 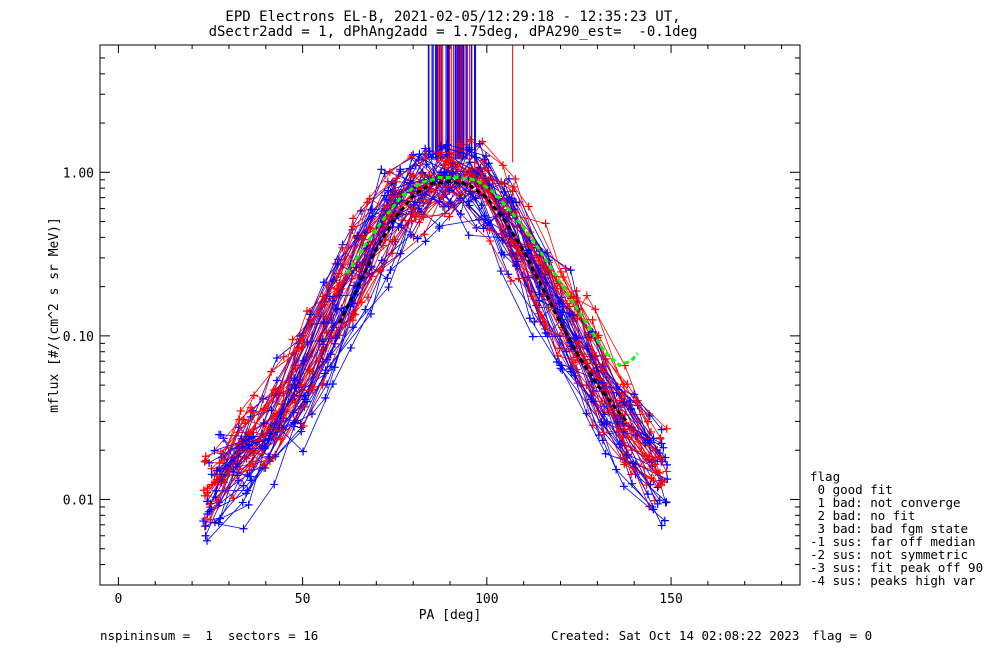 I want to click on y-axis-label: mflux [#/(cm^2 s sr MeV)], so click(x=54, y=315).